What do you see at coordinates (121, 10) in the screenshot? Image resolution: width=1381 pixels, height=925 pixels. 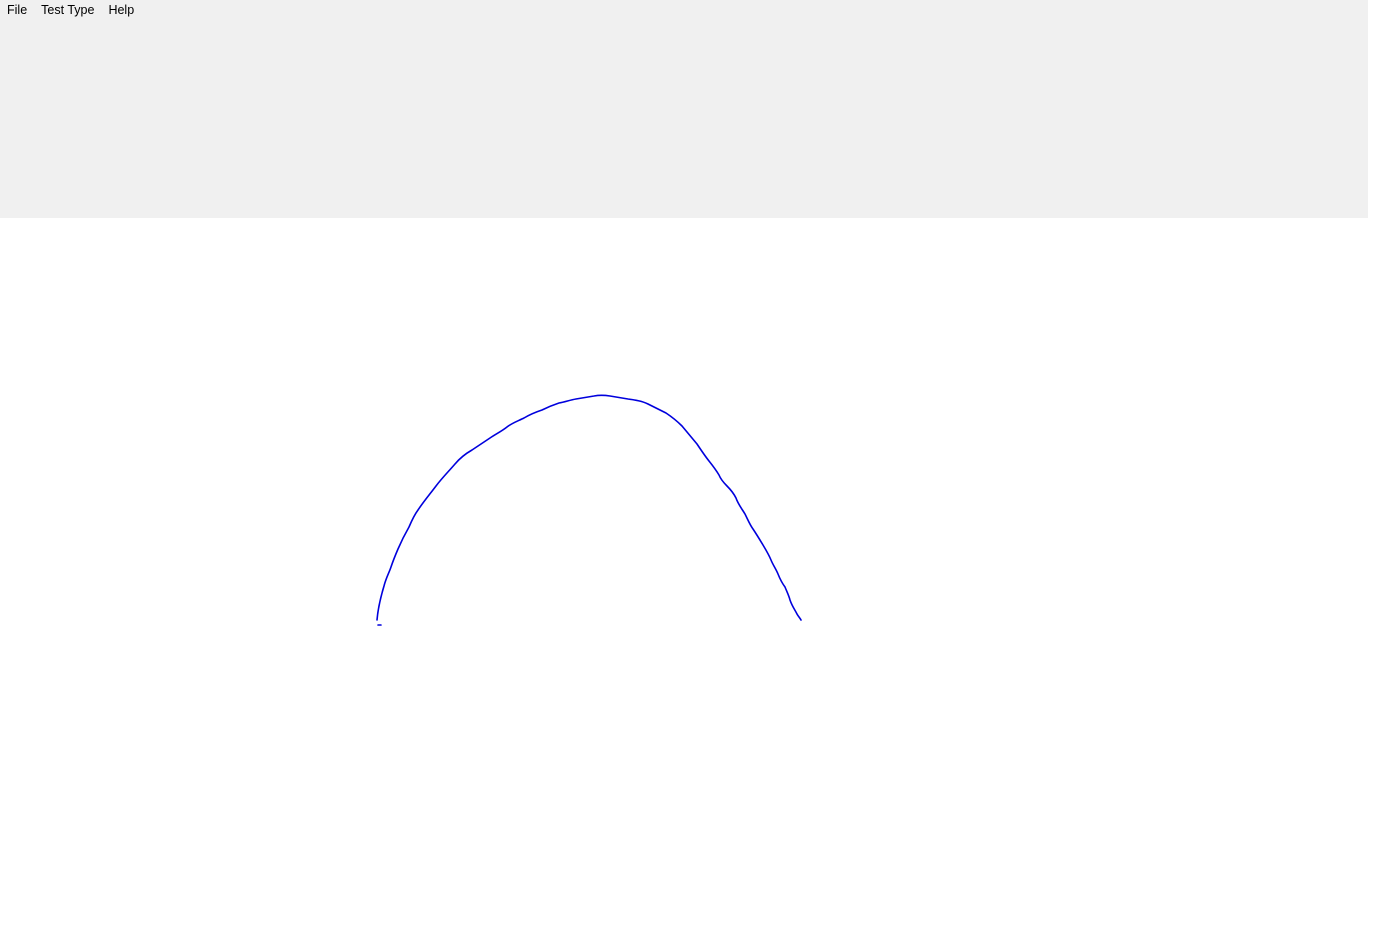 I see `menu-help: Help` at bounding box center [121, 10].